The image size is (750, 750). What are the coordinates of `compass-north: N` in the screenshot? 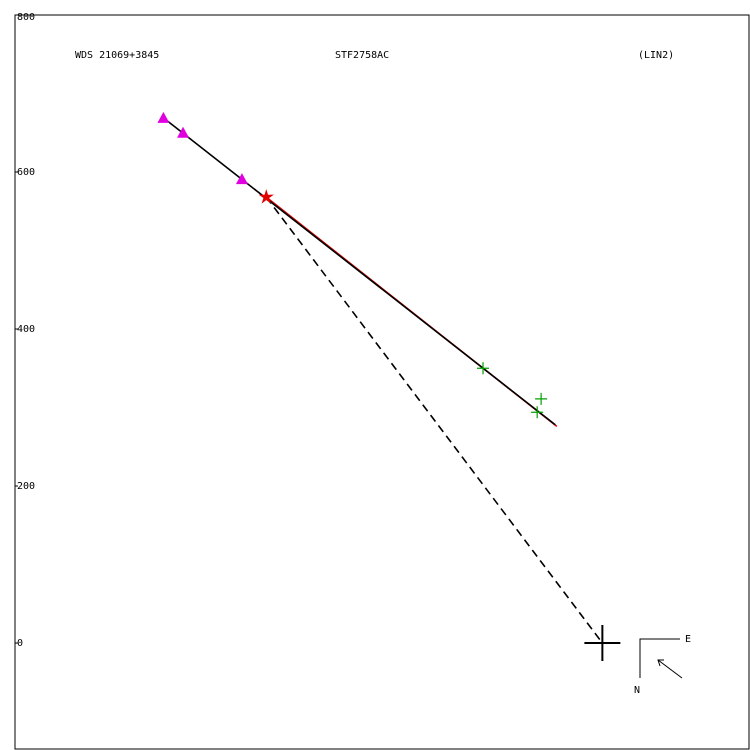 It's located at (637, 690).